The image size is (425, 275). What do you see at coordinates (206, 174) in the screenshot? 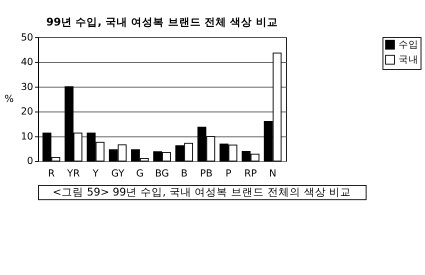
I see `x-tick-label: PB` at bounding box center [206, 174].